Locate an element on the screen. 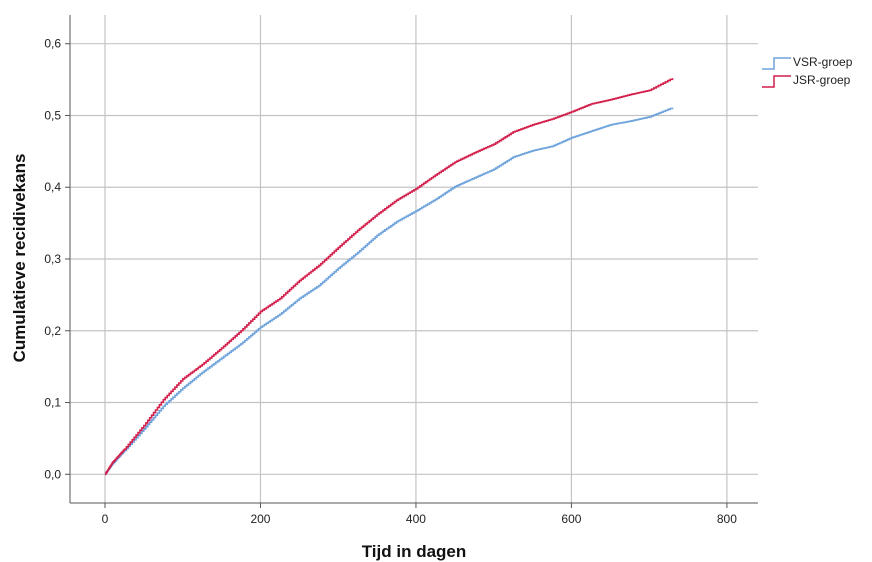  y-tick-label: 0,4 is located at coordinates (52, 187).